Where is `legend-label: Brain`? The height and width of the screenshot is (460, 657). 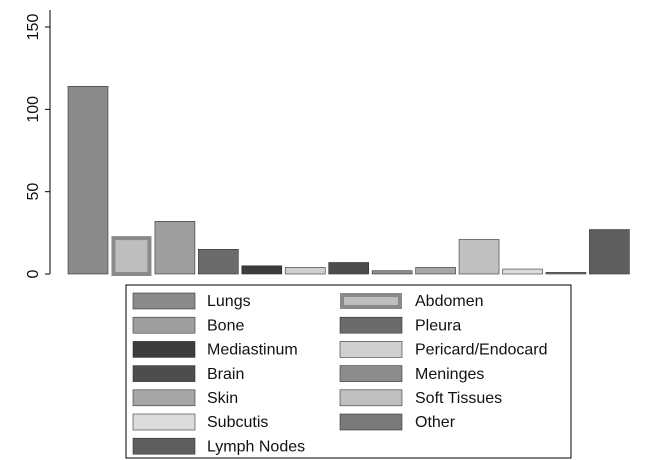
legend-label: Brain is located at coordinates (225, 374).